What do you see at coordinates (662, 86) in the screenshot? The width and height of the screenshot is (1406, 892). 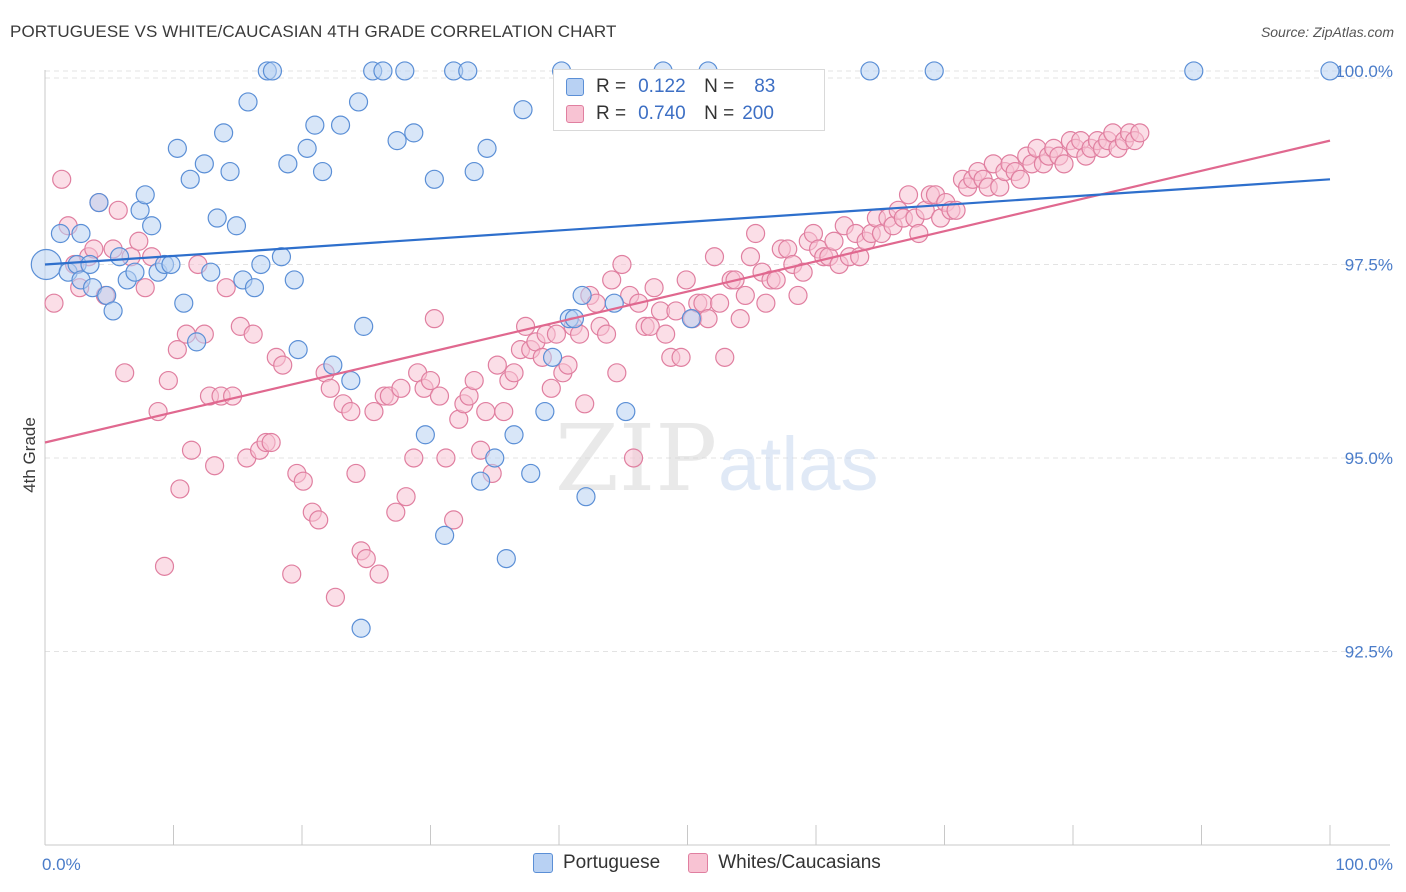 I see `legend-r-value: 0.122` at bounding box center [662, 86].